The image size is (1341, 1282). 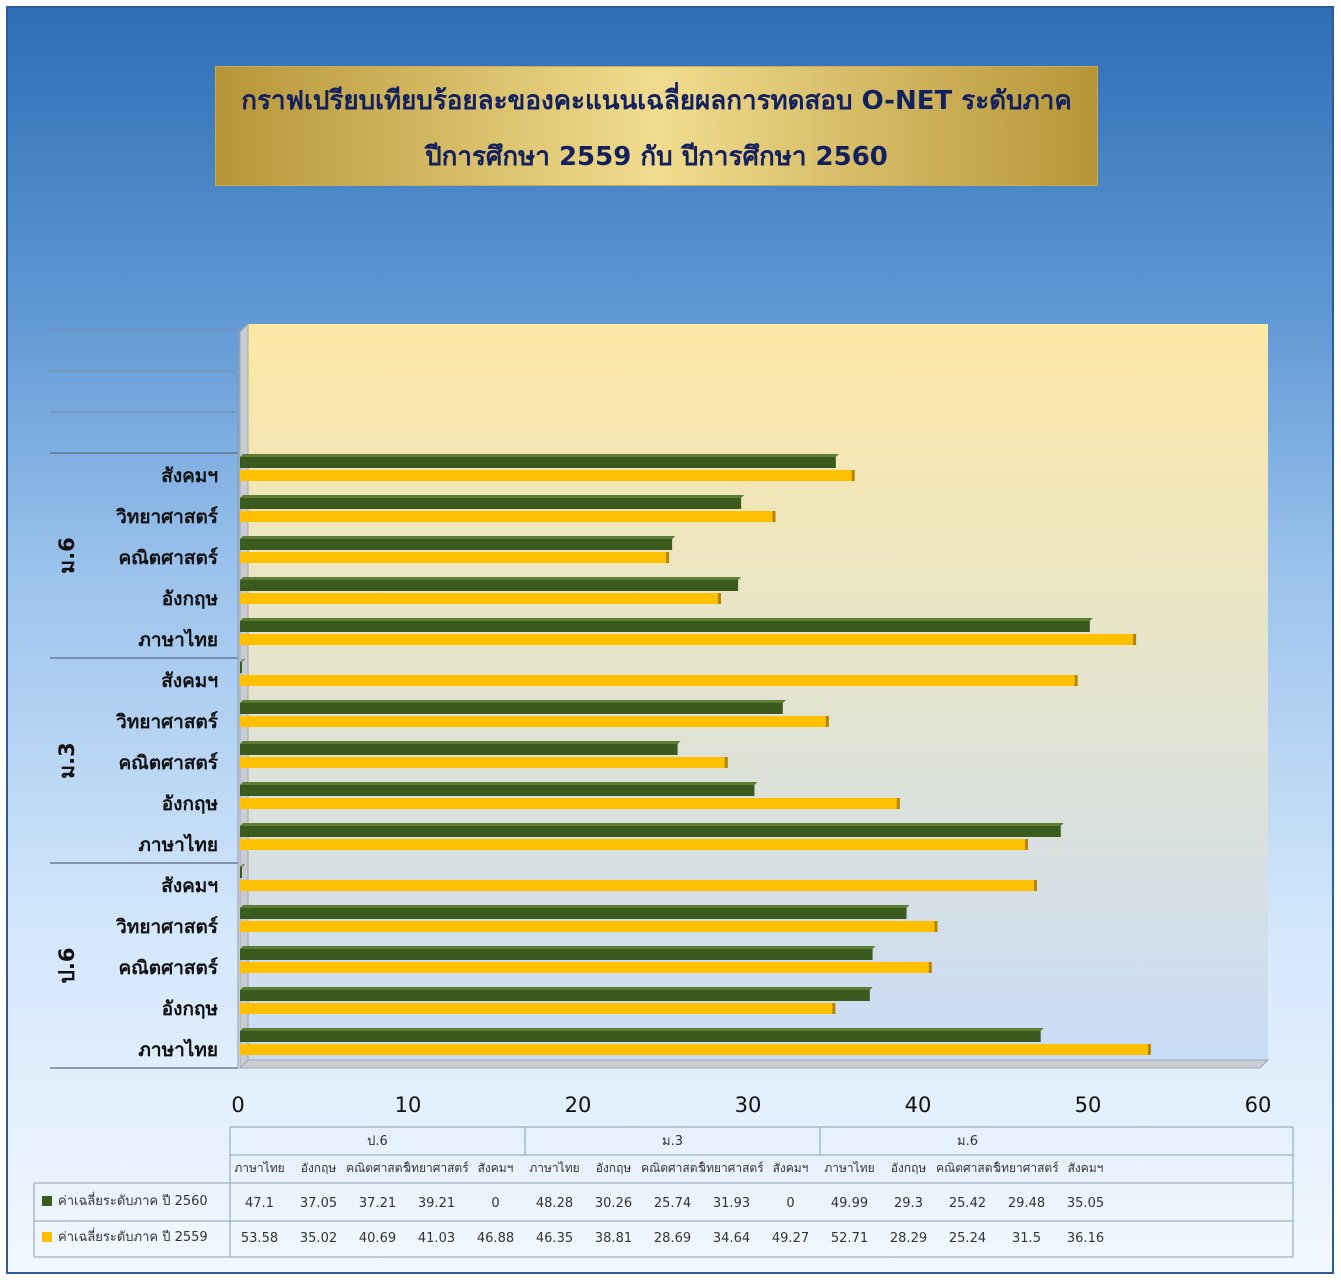 I want to click on table-group-header: ม.6, so click(x=967, y=1141).